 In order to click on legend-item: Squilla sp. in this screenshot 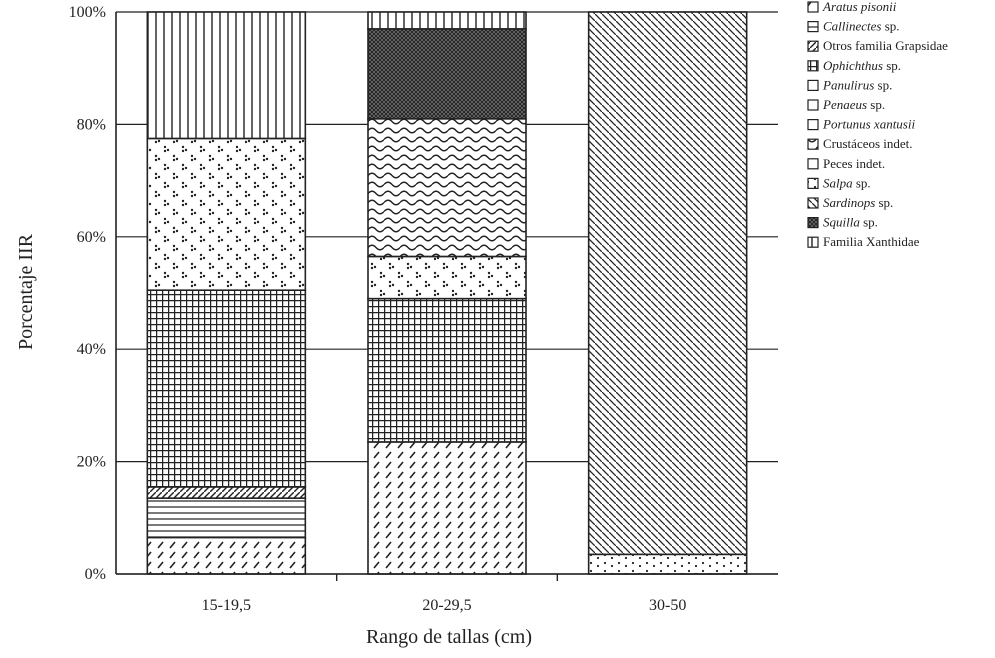, I will do `click(842, 222)`.